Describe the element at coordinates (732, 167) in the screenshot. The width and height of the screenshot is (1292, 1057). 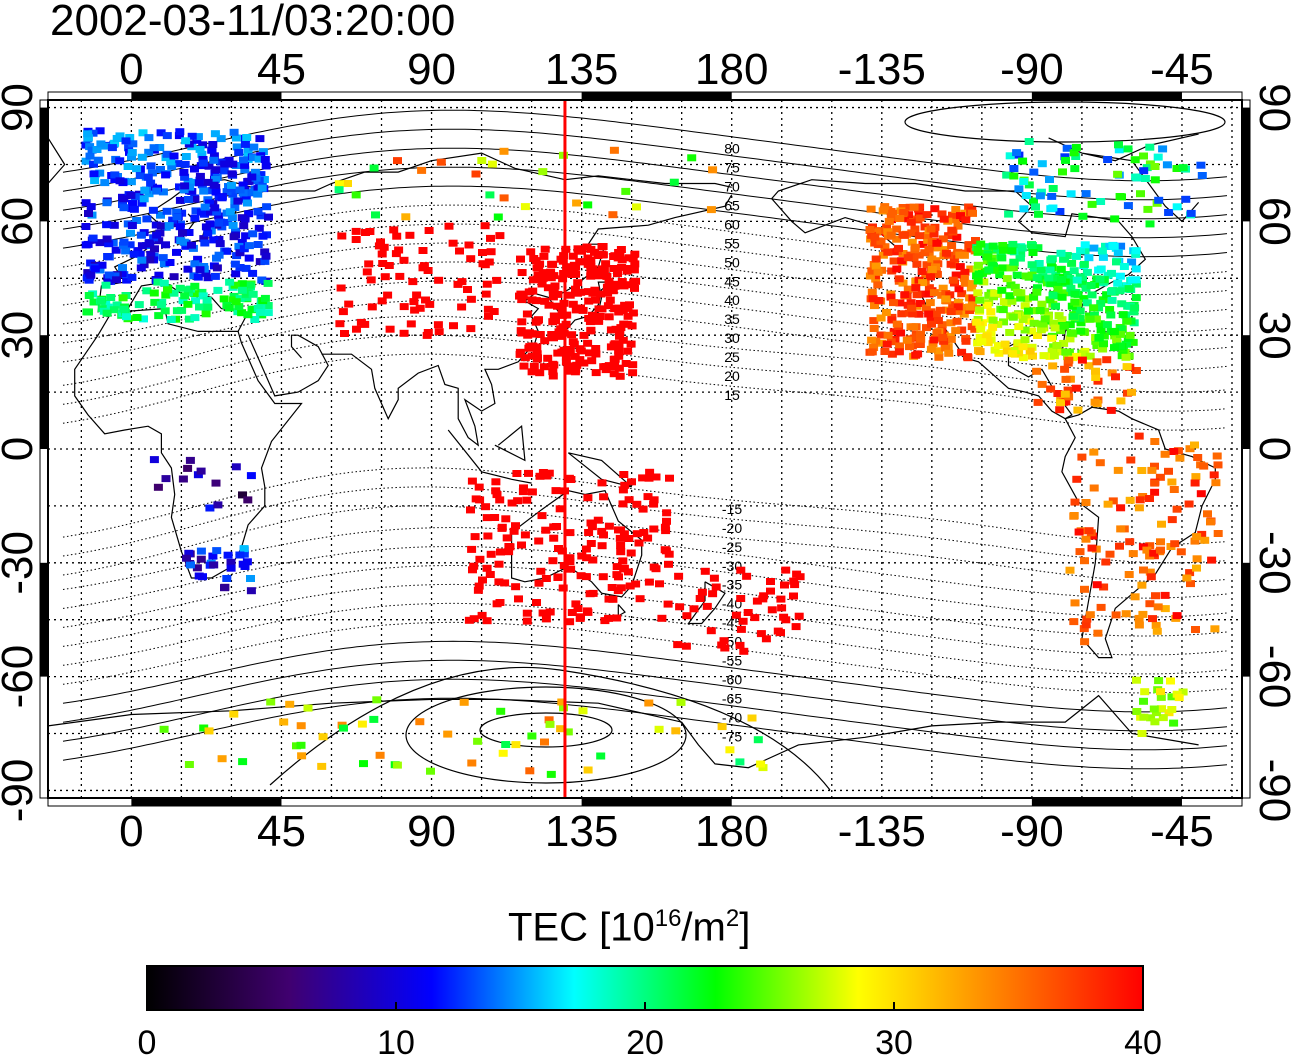
I see `contour-label: 75` at that location.